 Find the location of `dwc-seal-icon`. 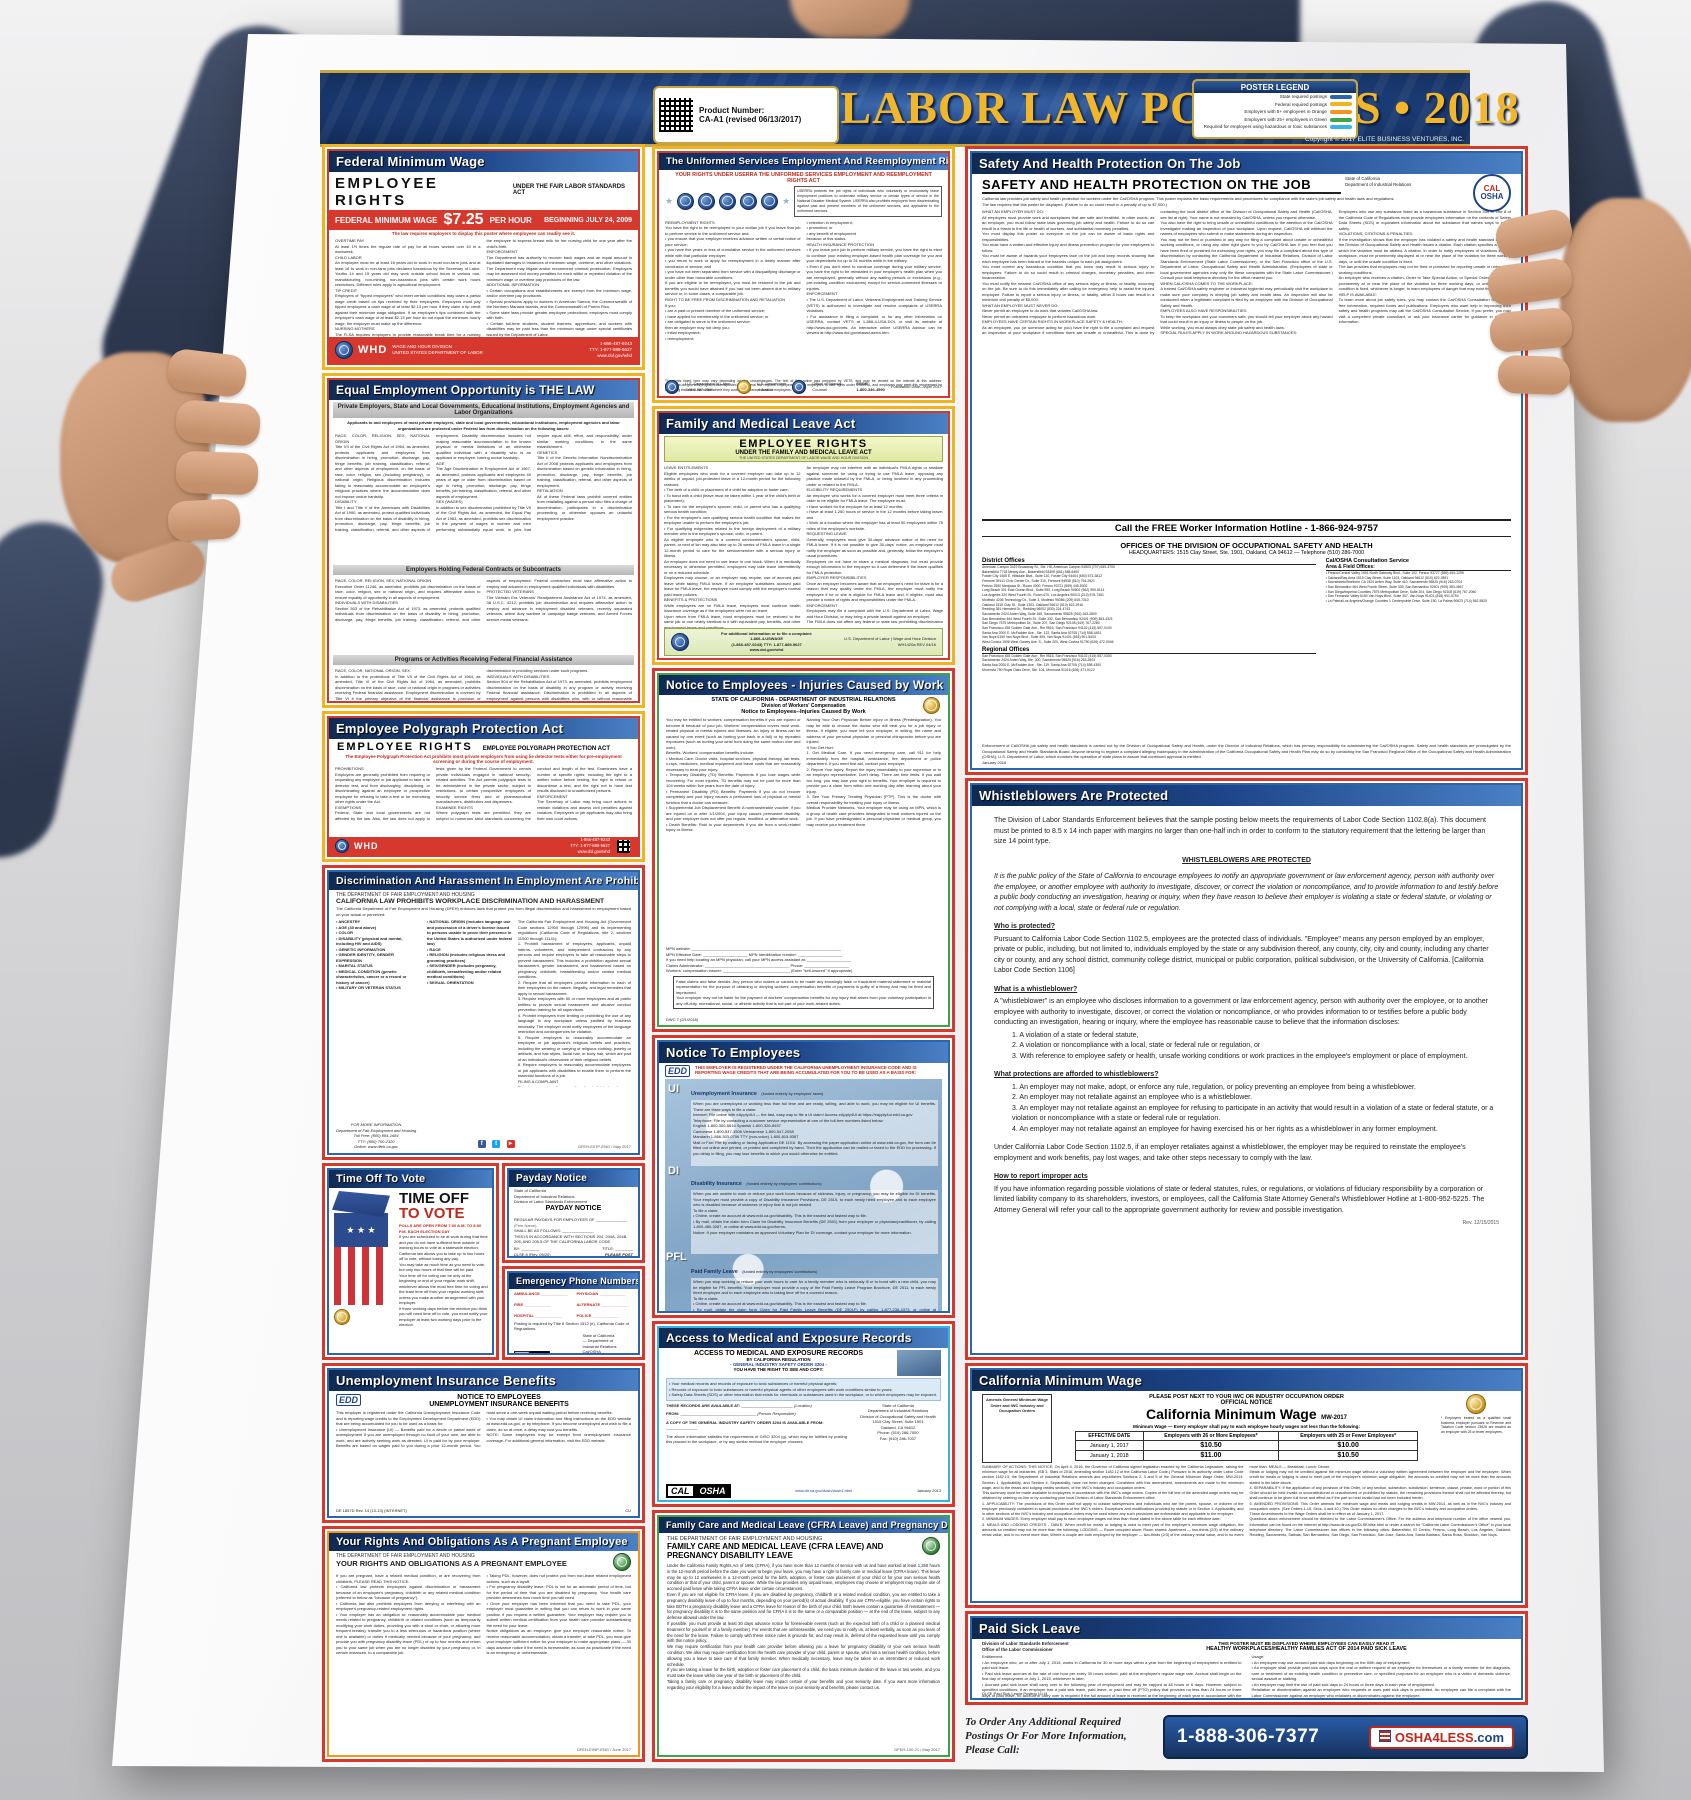

dwc-seal-icon is located at coordinates (931, 705).